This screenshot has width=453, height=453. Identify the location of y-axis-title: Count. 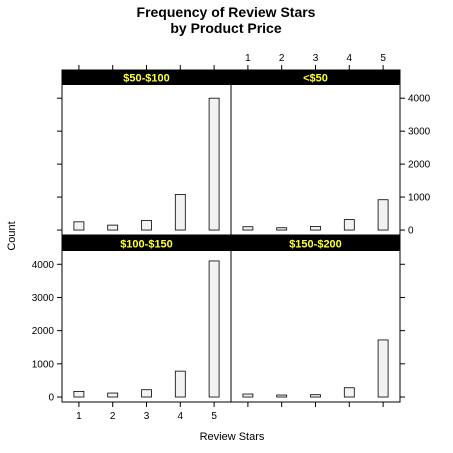
(12, 235).